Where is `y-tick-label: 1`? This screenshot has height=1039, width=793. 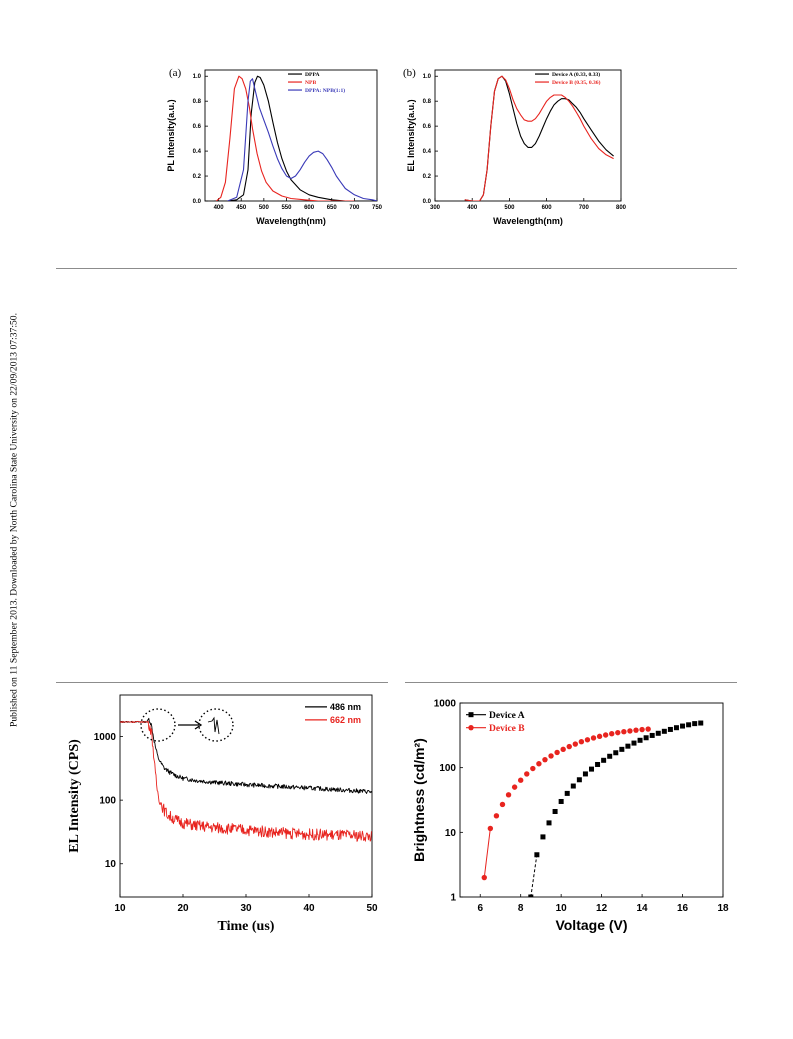 y-tick-label: 1 is located at coordinates (453, 898).